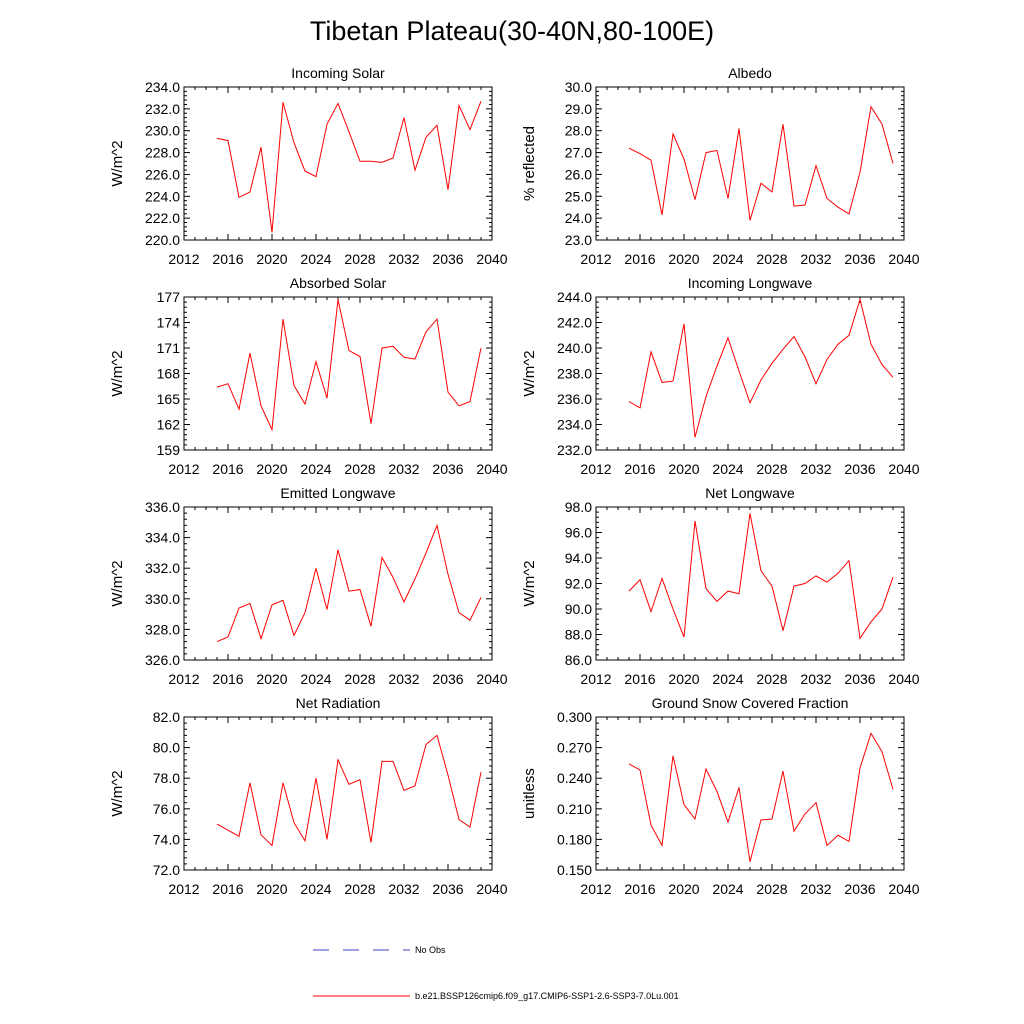  What do you see at coordinates (117, 793) in the screenshot?
I see `net-radiation-ylabel: W/m^2` at bounding box center [117, 793].